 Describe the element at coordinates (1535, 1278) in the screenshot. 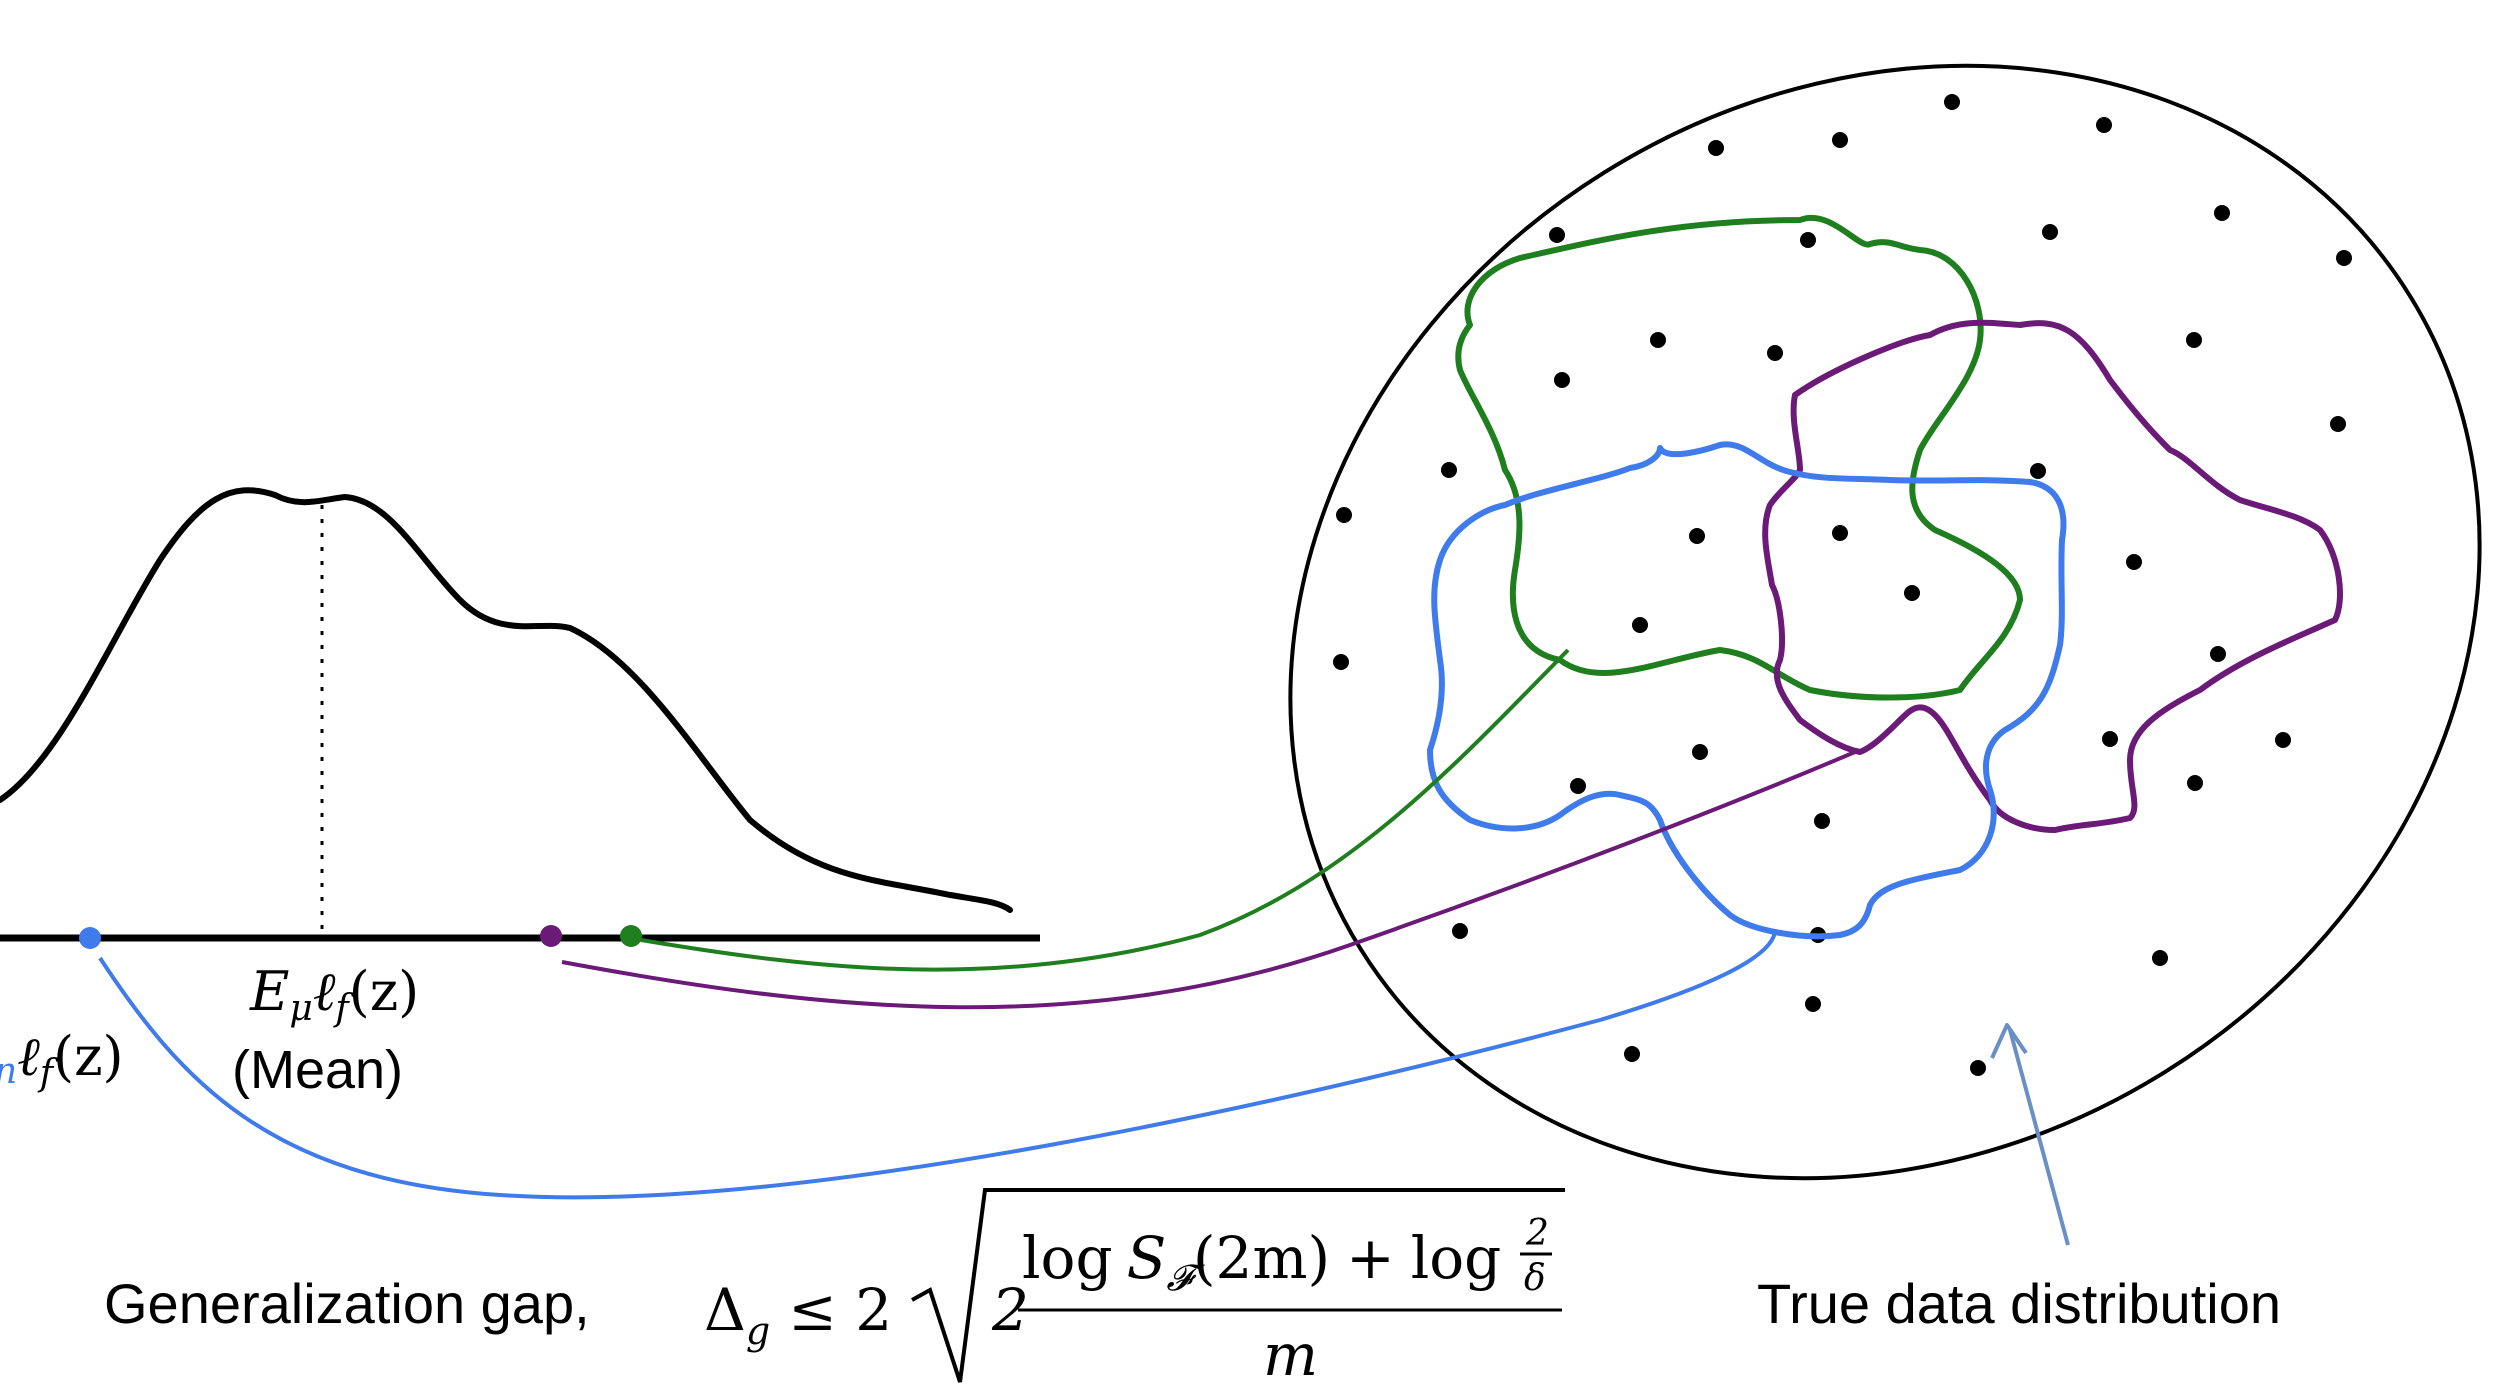

I see `formula-small-frac-den: δ` at that location.